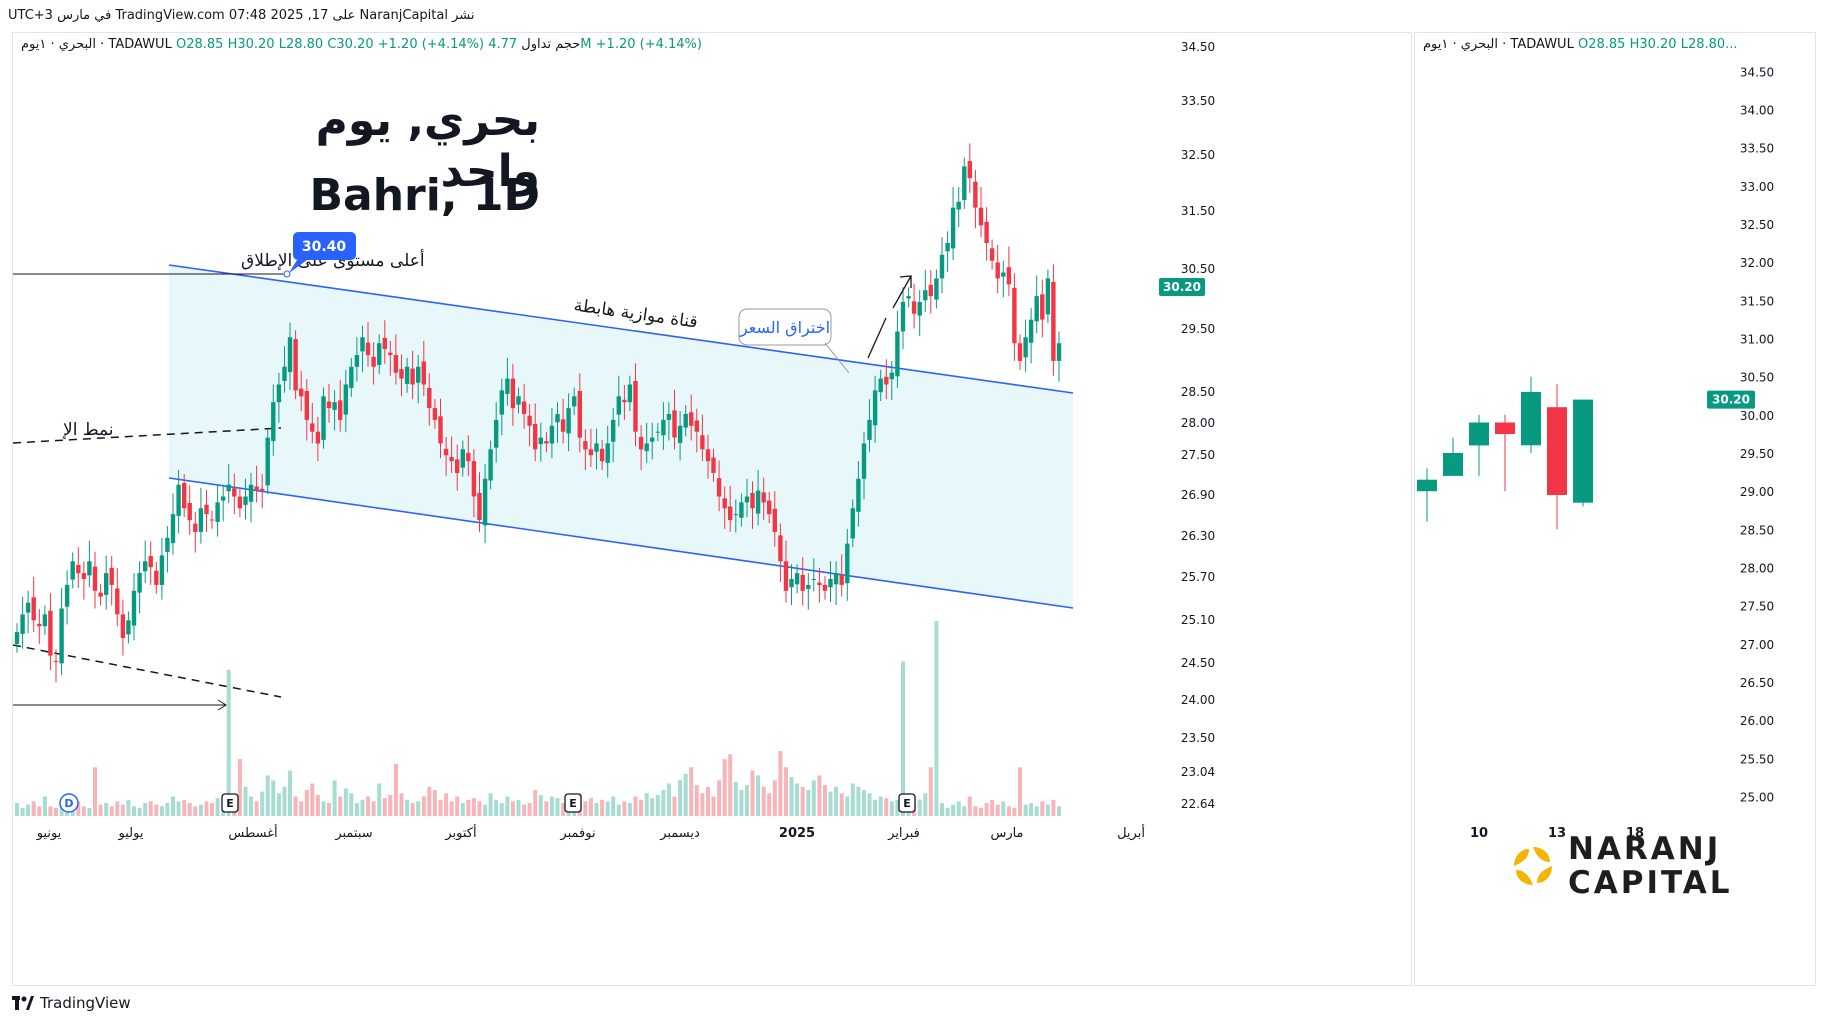 This screenshot has height=1025, width=1822. I want to click on pattern-arrow-head, so click(222, 705).